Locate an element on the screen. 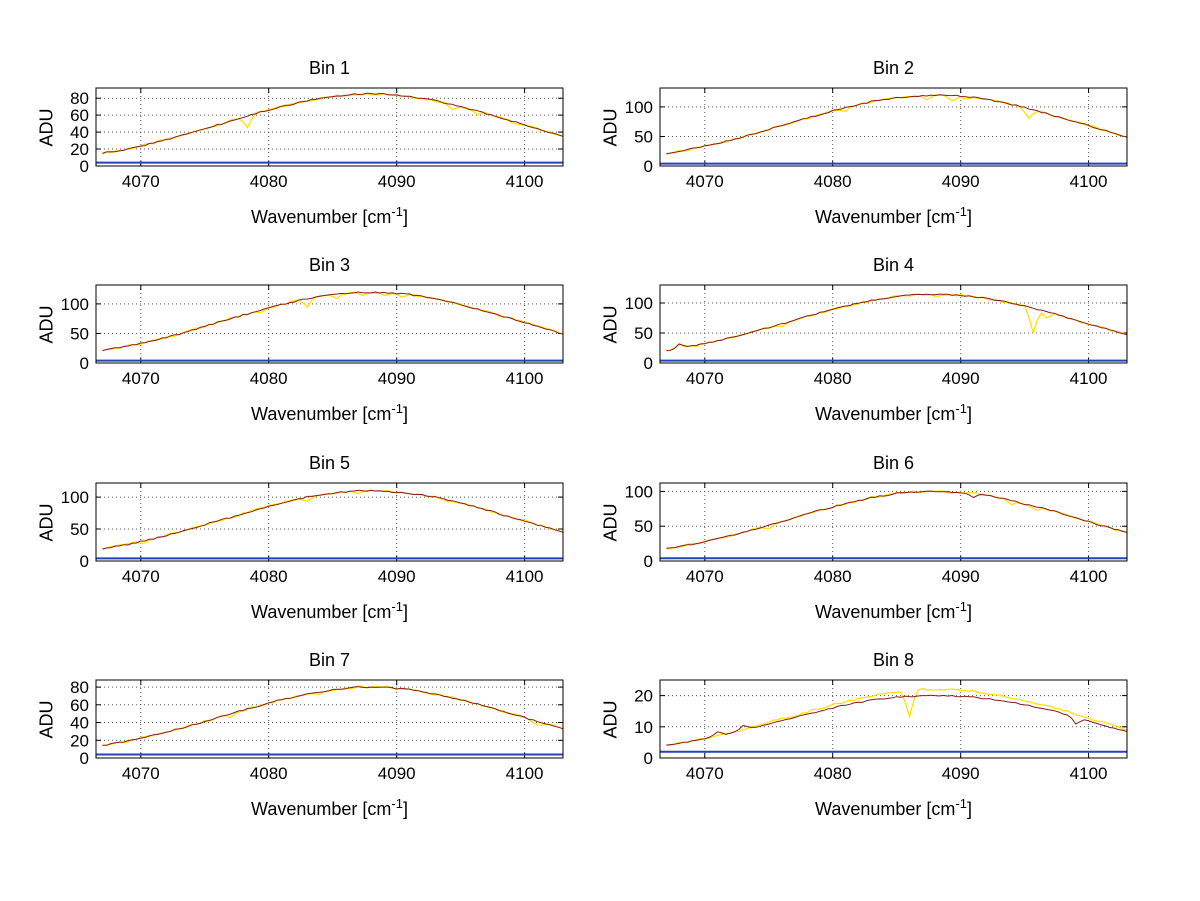 The height and width of the screenshot is (901, 1200). plot-title: Bin 2 is located at coordinates (893, 68).